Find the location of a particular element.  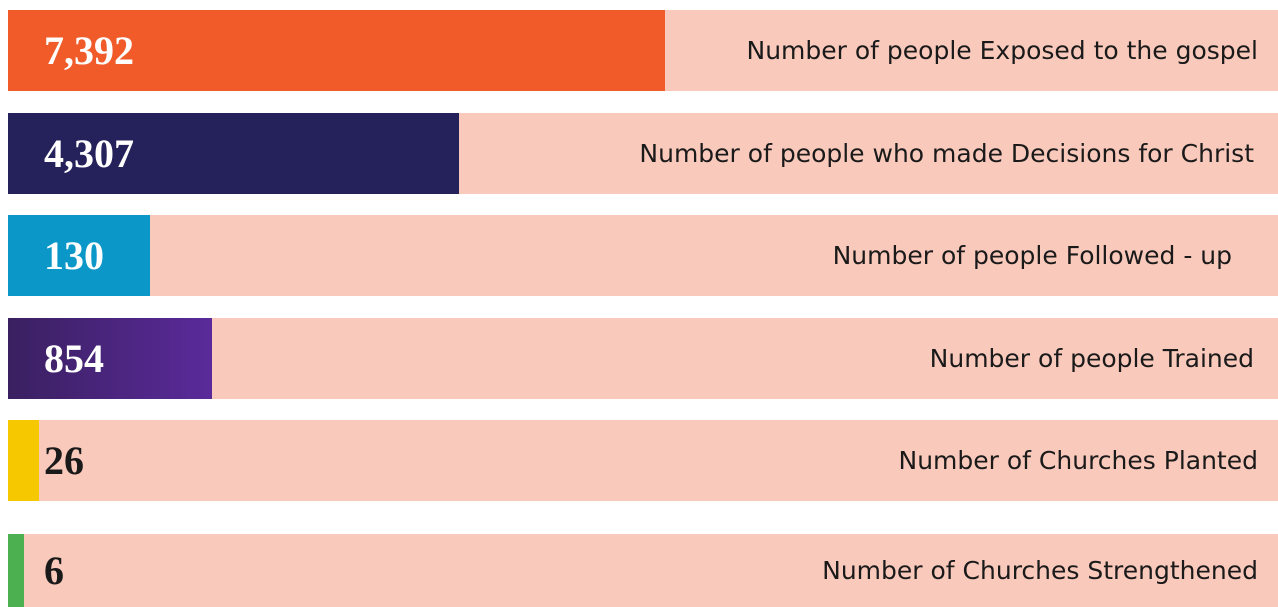

stat-value: 4,307 is located at coordinates (89, 153).